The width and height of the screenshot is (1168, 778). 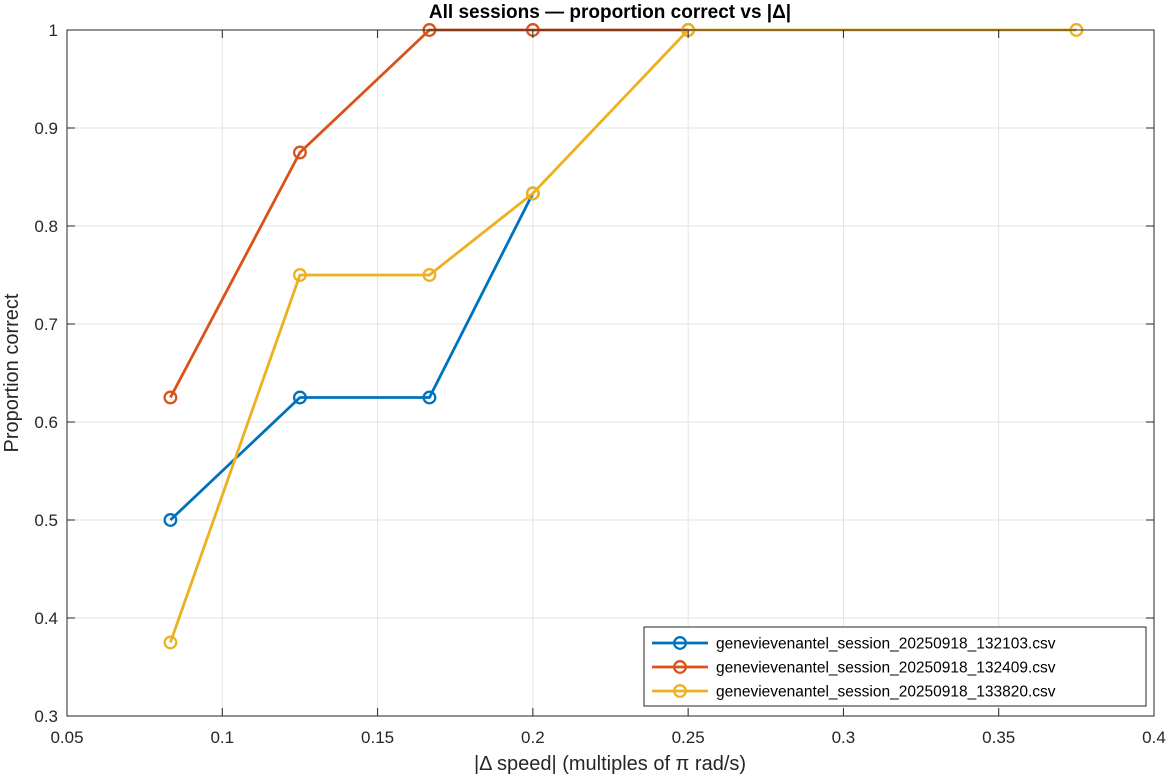 What do you see at coordinates (46, 324) in the screenshot?
I see `y-tick-label: 0.7` at bounding box center [46, 324].